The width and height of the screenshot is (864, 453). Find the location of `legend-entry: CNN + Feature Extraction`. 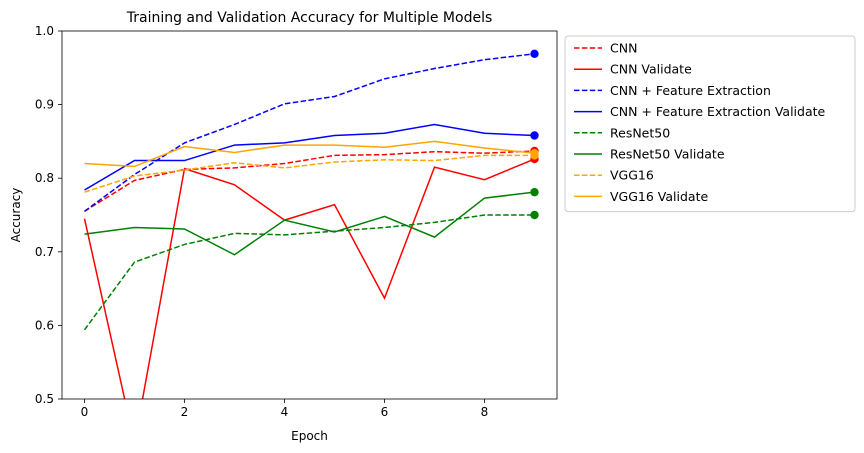

legend-entry: CNN + Feature Extraction is located at coordinates (690, 90).